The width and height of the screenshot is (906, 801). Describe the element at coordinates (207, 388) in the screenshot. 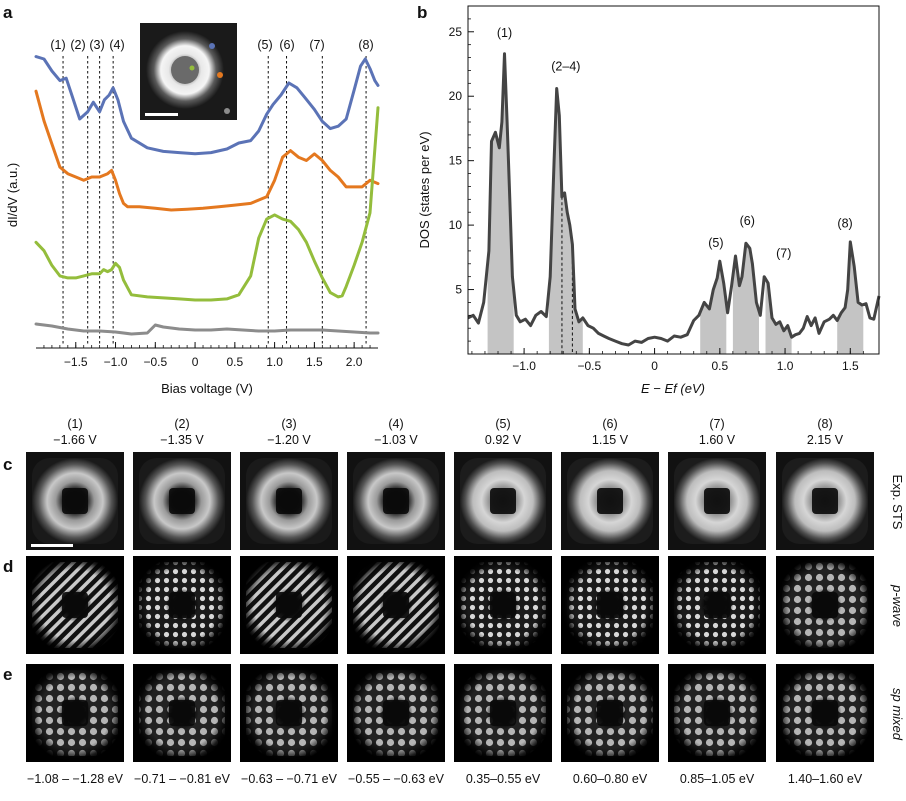

I see `panel-a-xlabel: Bias voltage (V)` at that location.